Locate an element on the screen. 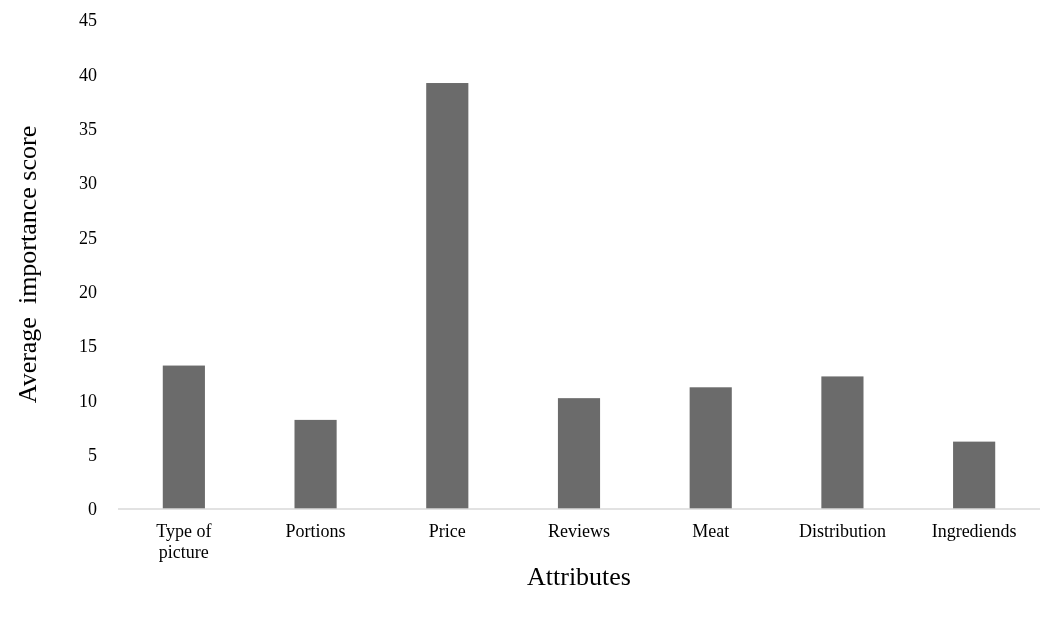  y-tick-label: 5 is located at coordinates (92, 454).